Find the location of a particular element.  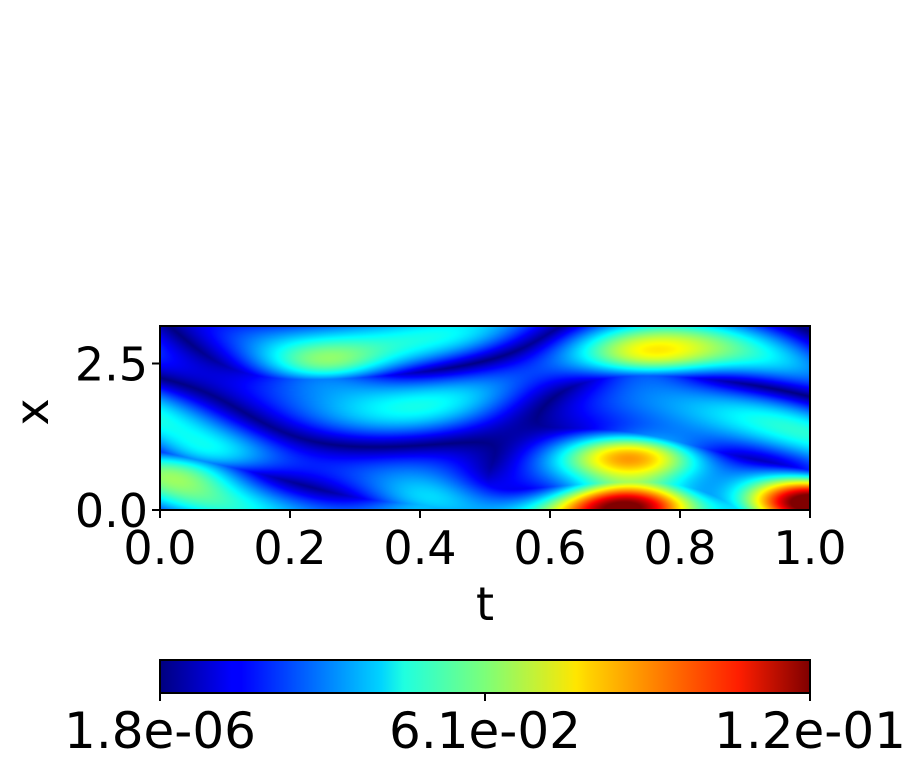

x-tick-label: 0.0 is located at coordinates (159, 548).